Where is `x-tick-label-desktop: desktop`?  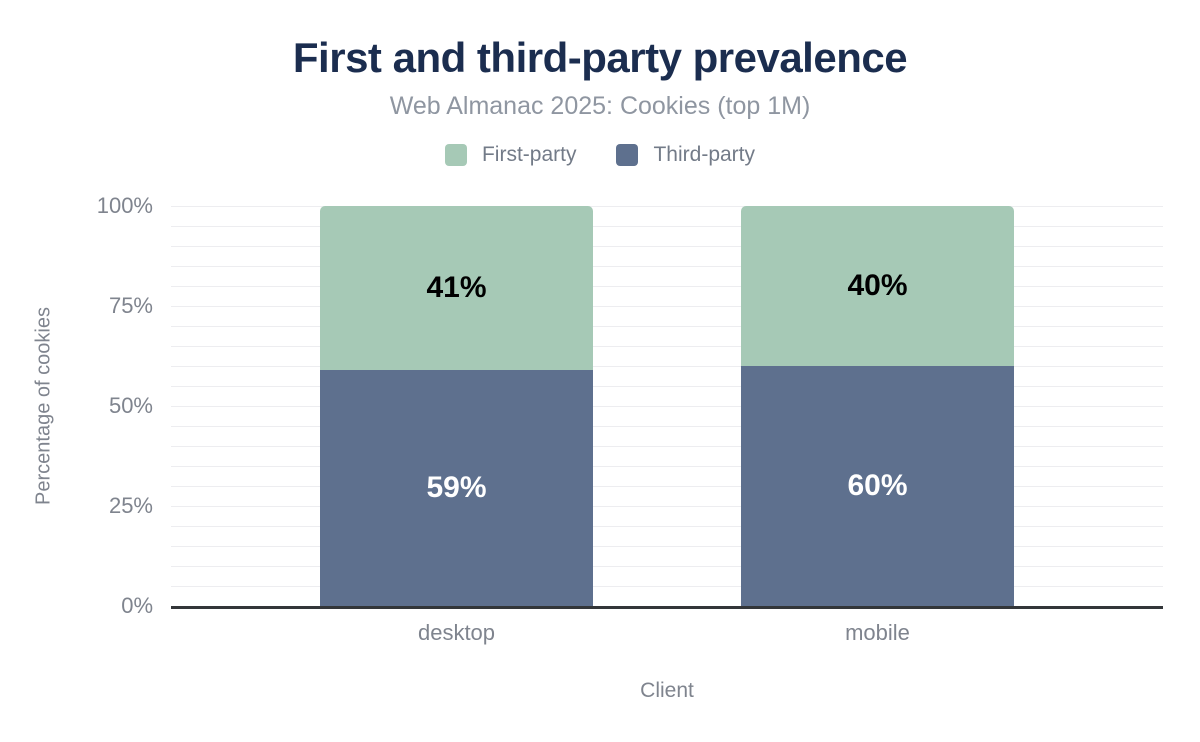 x-tick-label-desktop: desktop is located at coordinates (456, 632).